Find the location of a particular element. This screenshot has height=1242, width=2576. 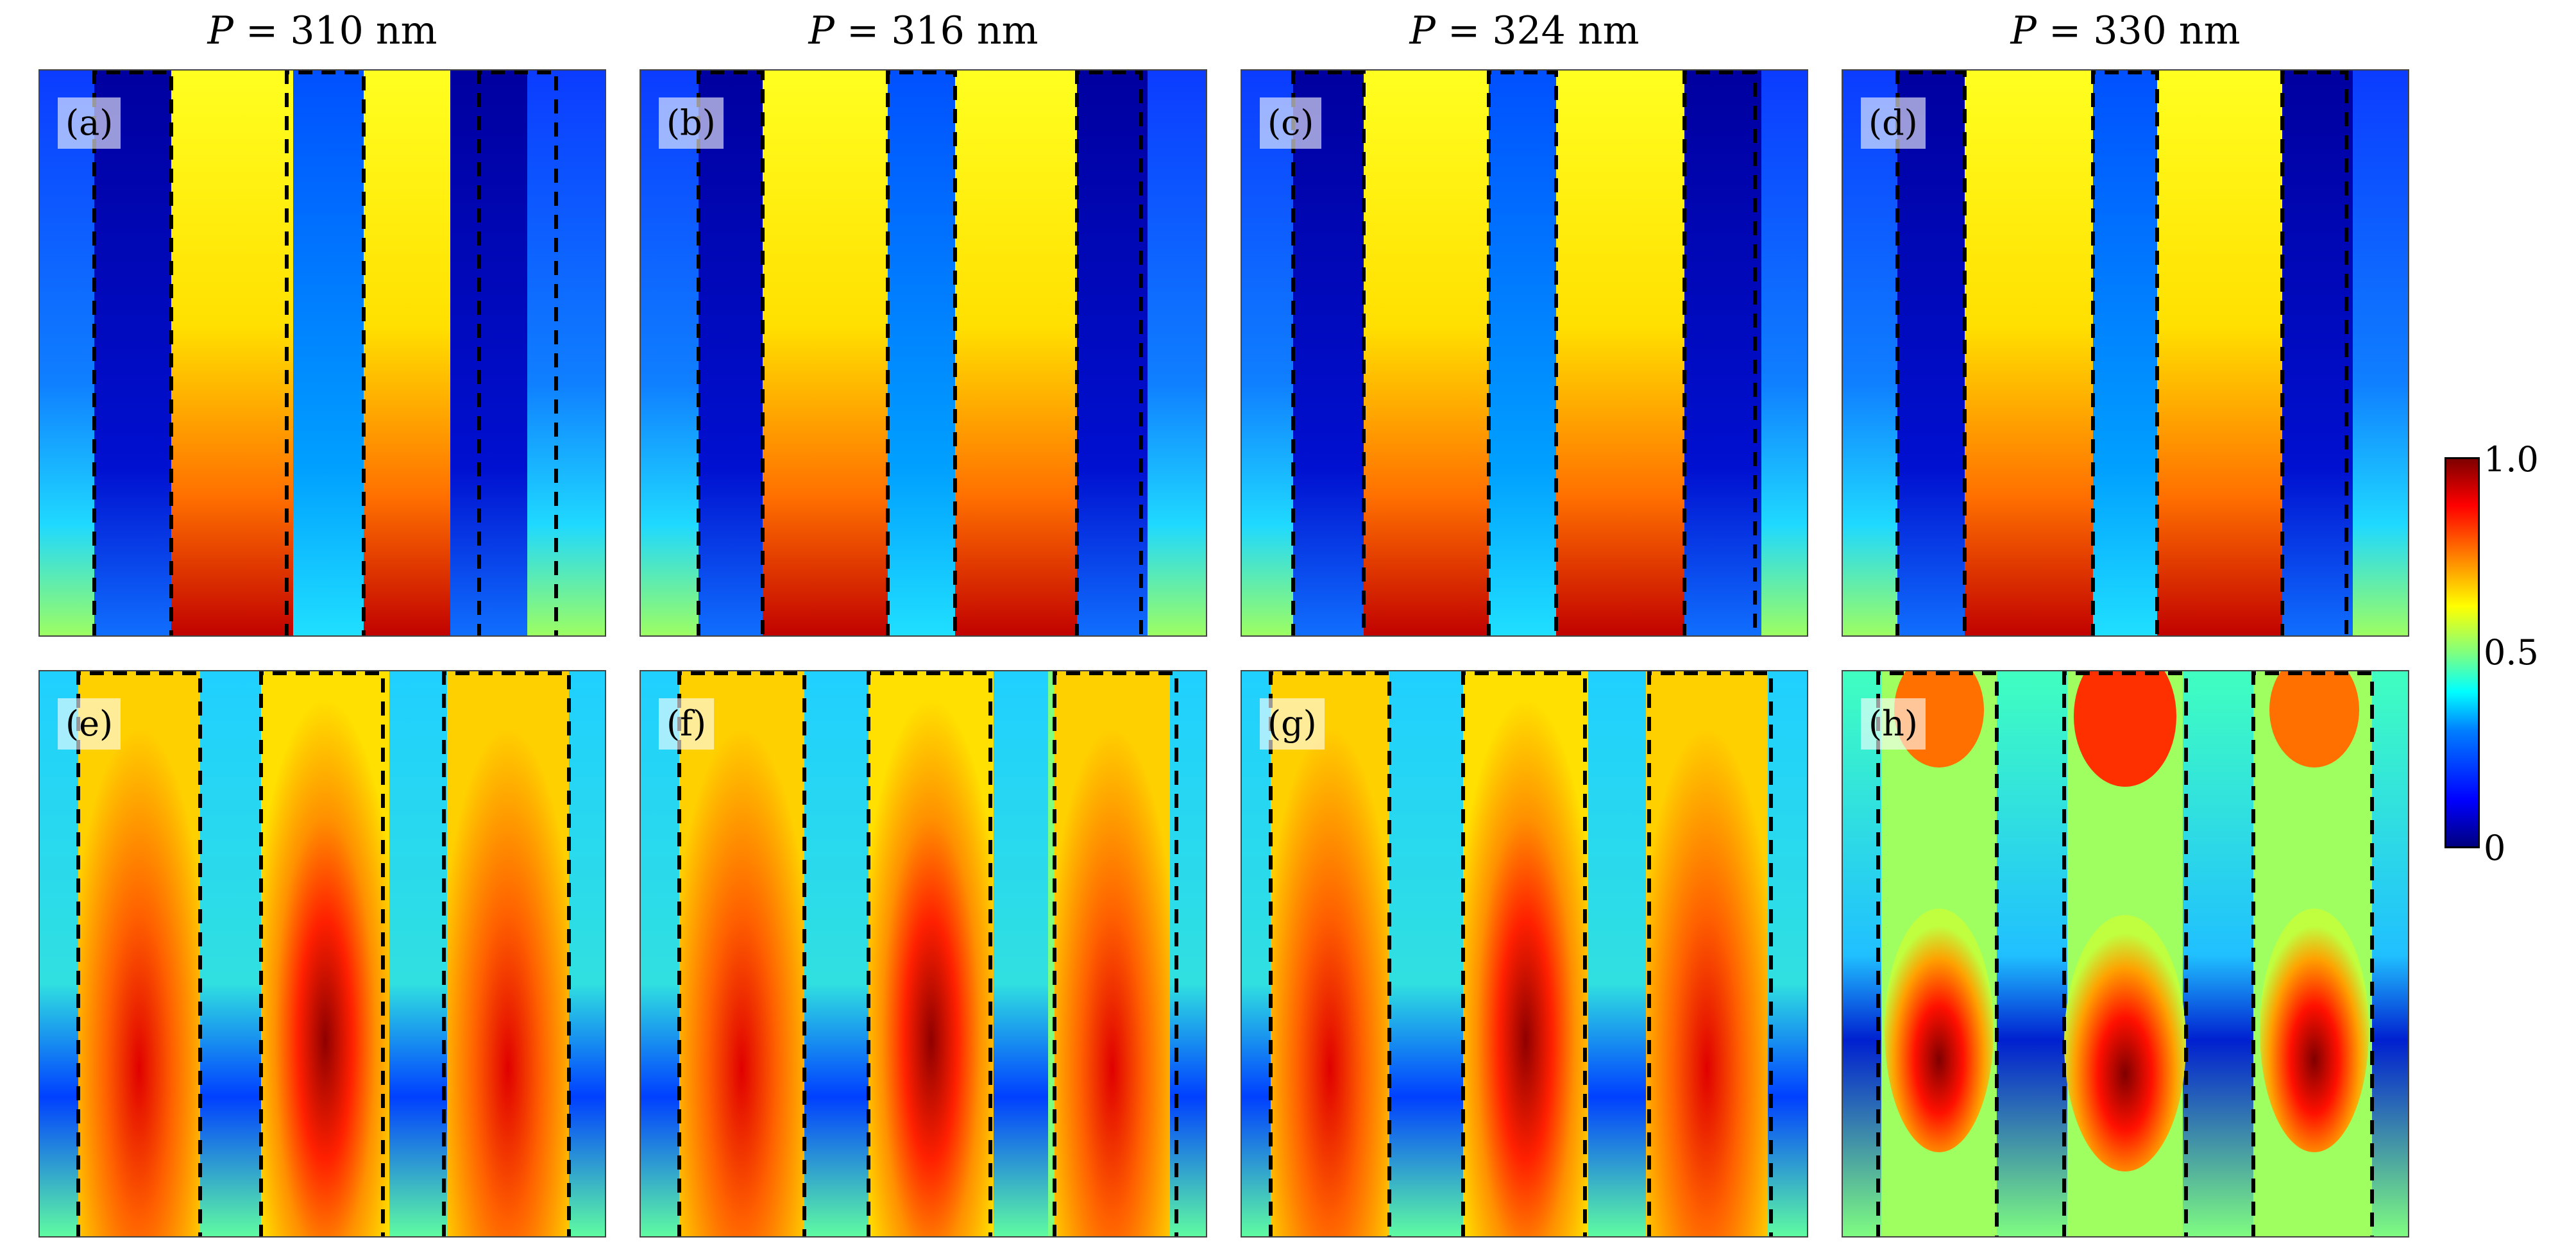

colorbar-max-label: 1.0 is located at coordinates (2511, 459).